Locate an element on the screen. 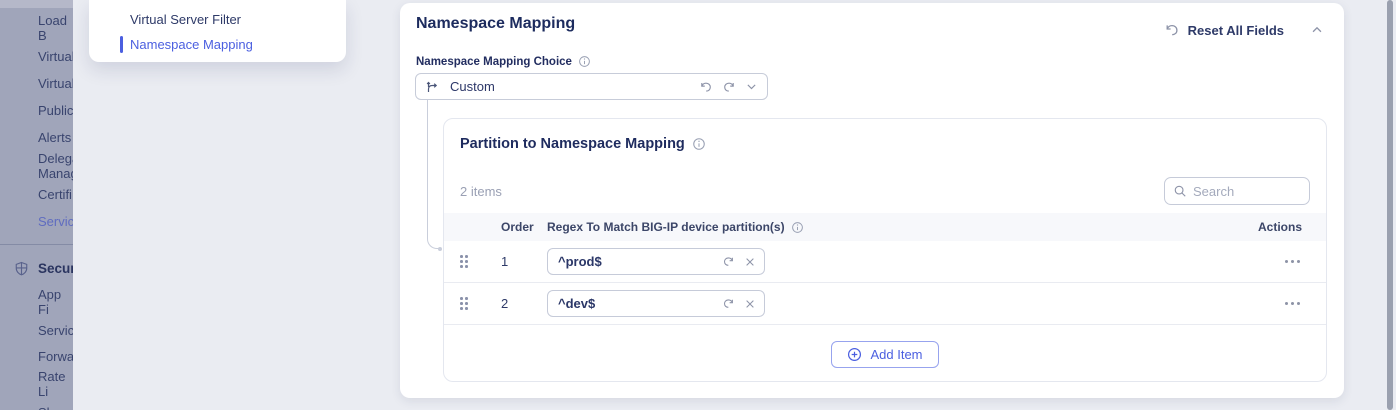 This screenshot has height=410, width=1396. row-order: 1 is located at coordinates (505, 261).